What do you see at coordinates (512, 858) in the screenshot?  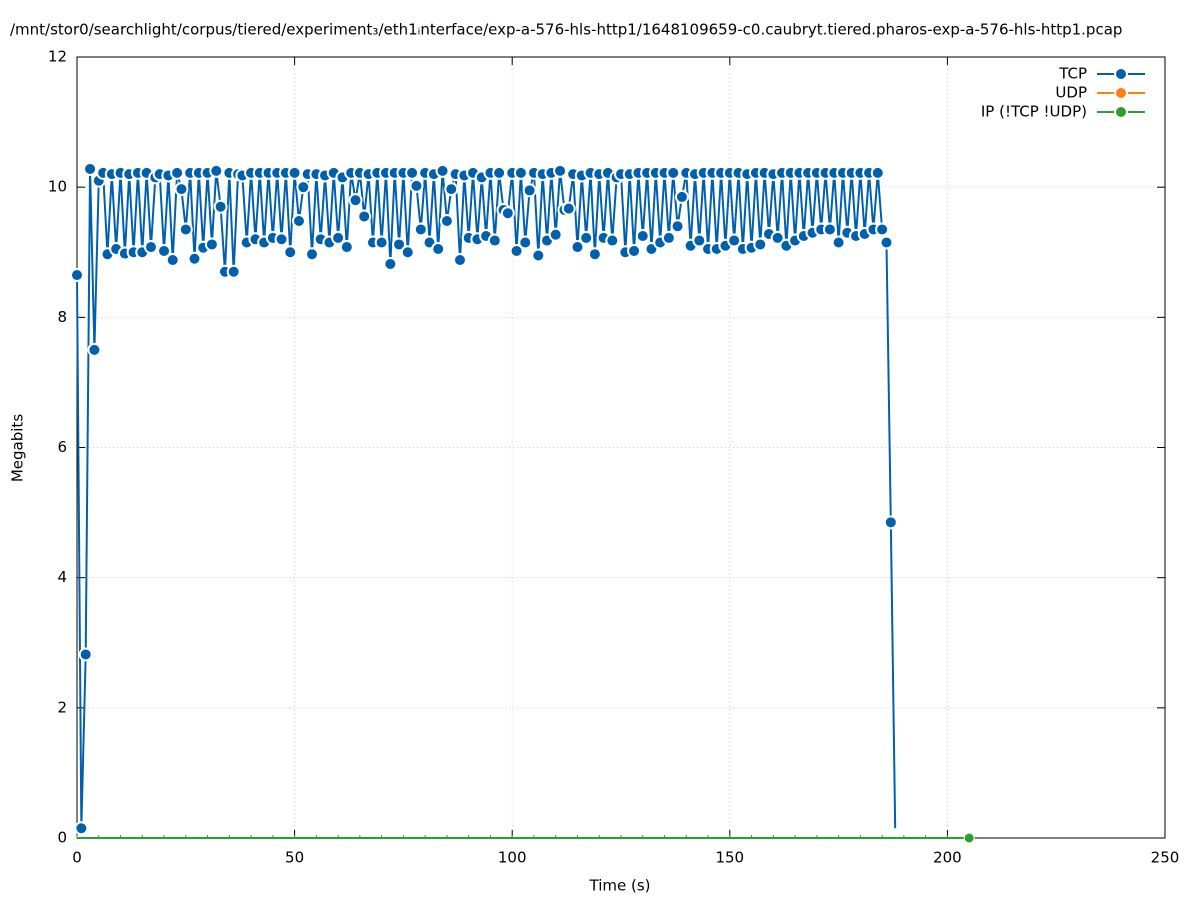 I see `x-tick-label: 100` at bounding box center [512, 858].